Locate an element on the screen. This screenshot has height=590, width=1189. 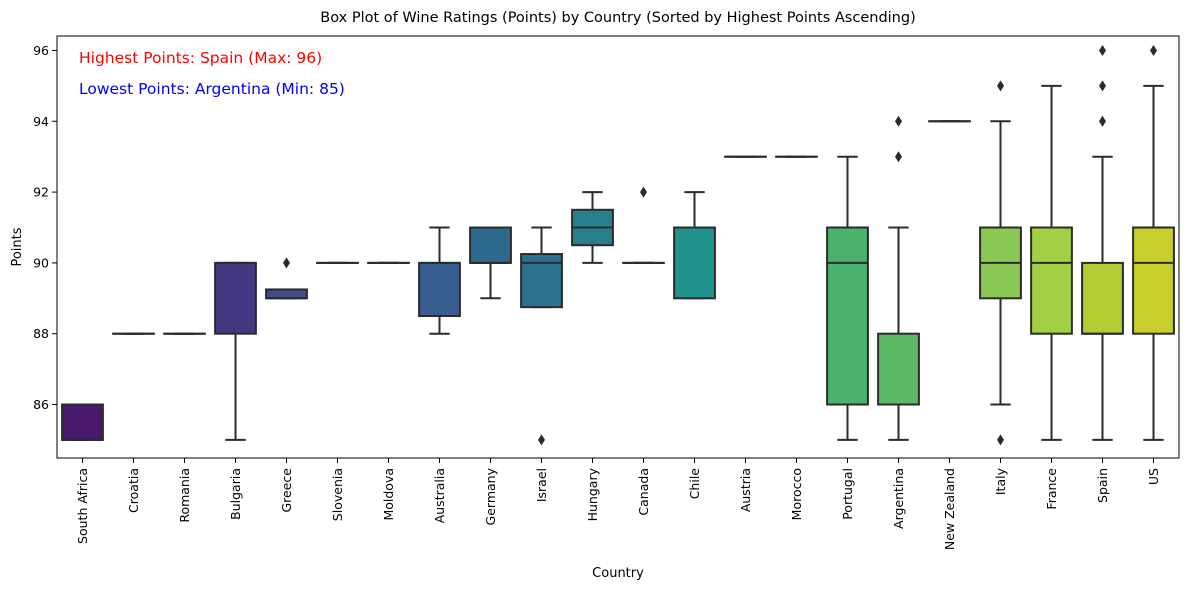
x-tick-label: US is located at coordinates (1153, 476).